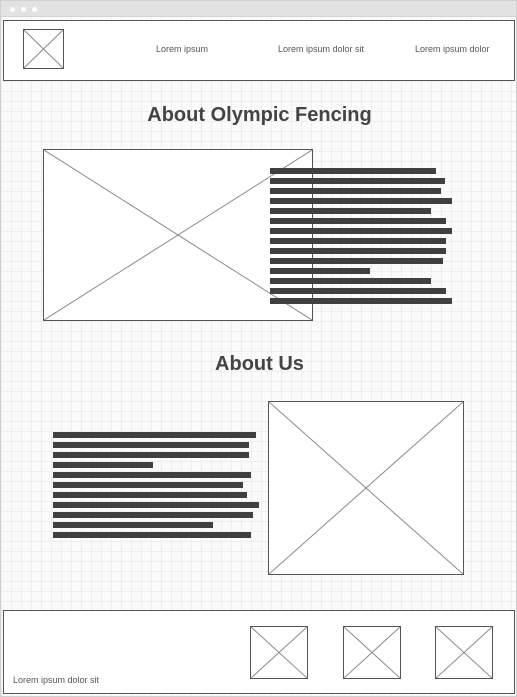 The height and width of the screenshot is (697, 517). Describe the element at coordinates (258, 9) in the screenshot. I see `window-titlebar` at that location.